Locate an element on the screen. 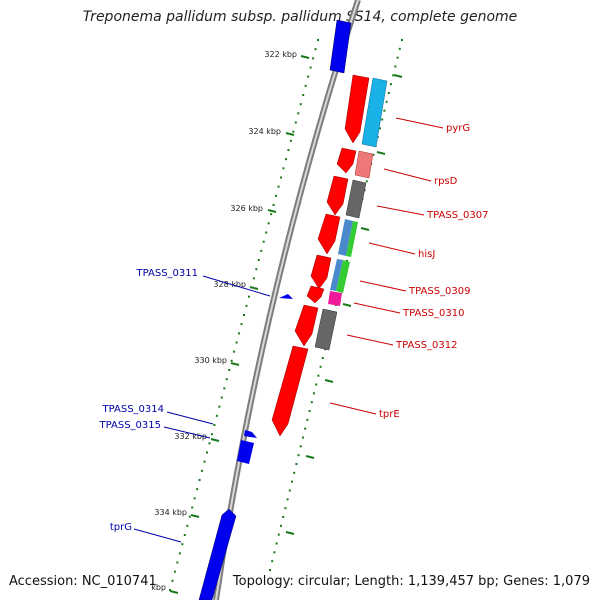 The image size is (600, 600). cog-TPASS_0309-a is located at coordinates (336, 275).